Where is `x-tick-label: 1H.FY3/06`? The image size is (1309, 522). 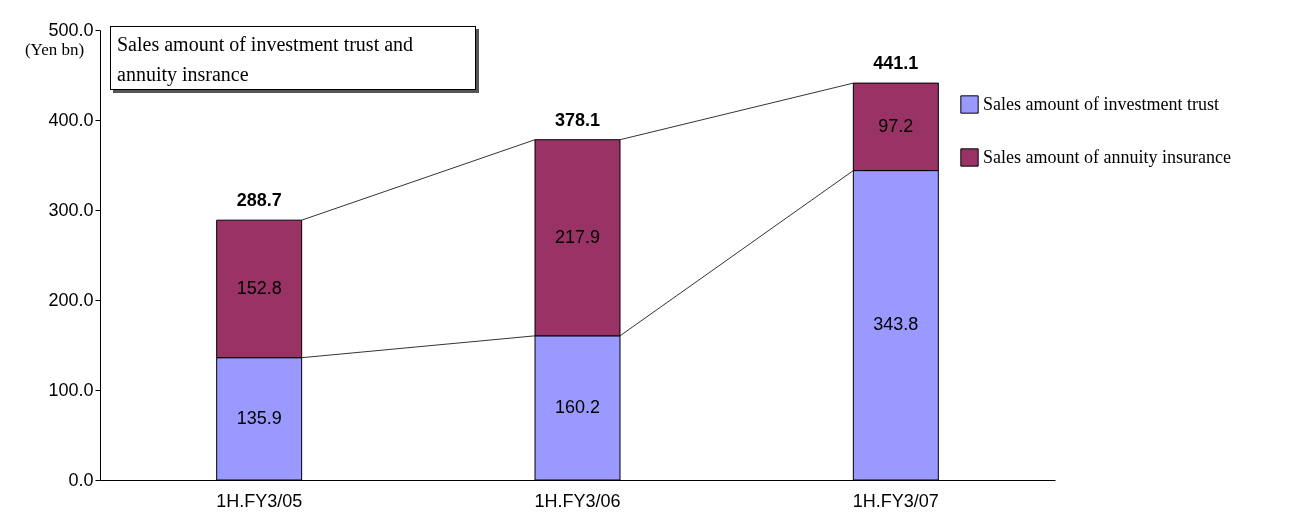
x-tick-label: 1H.FY3/06 is located at coordinates (577, 500).